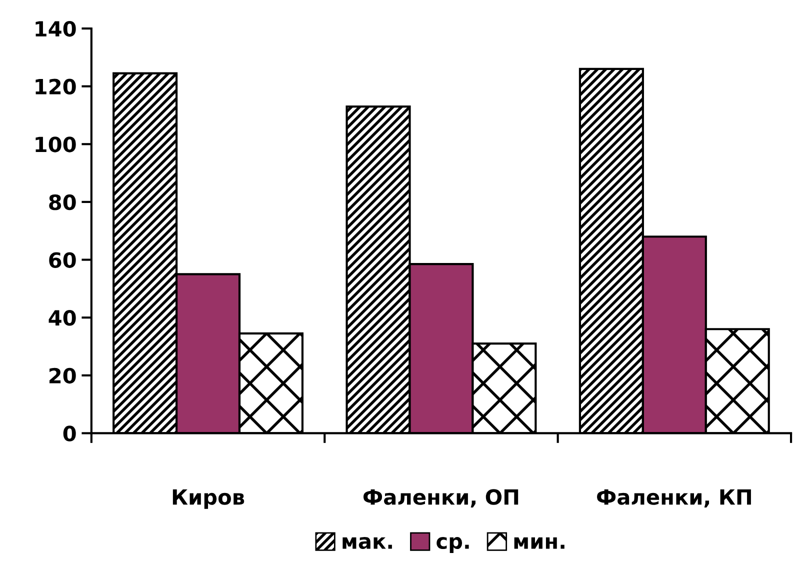 The image size is (795, 570). Describe the element at coordinates (62, 260) in the screenshot. I see `y-tick-label: 60` at that location.